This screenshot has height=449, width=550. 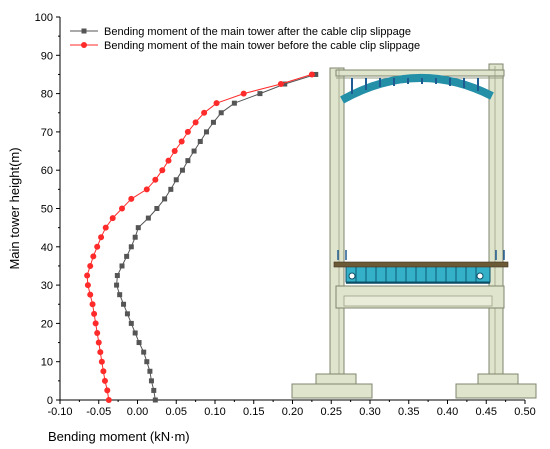 What do you see at coordinates (44, 18) in the screenshot?
I see `y-tick-label: 100` at bounding box center [44, 18].